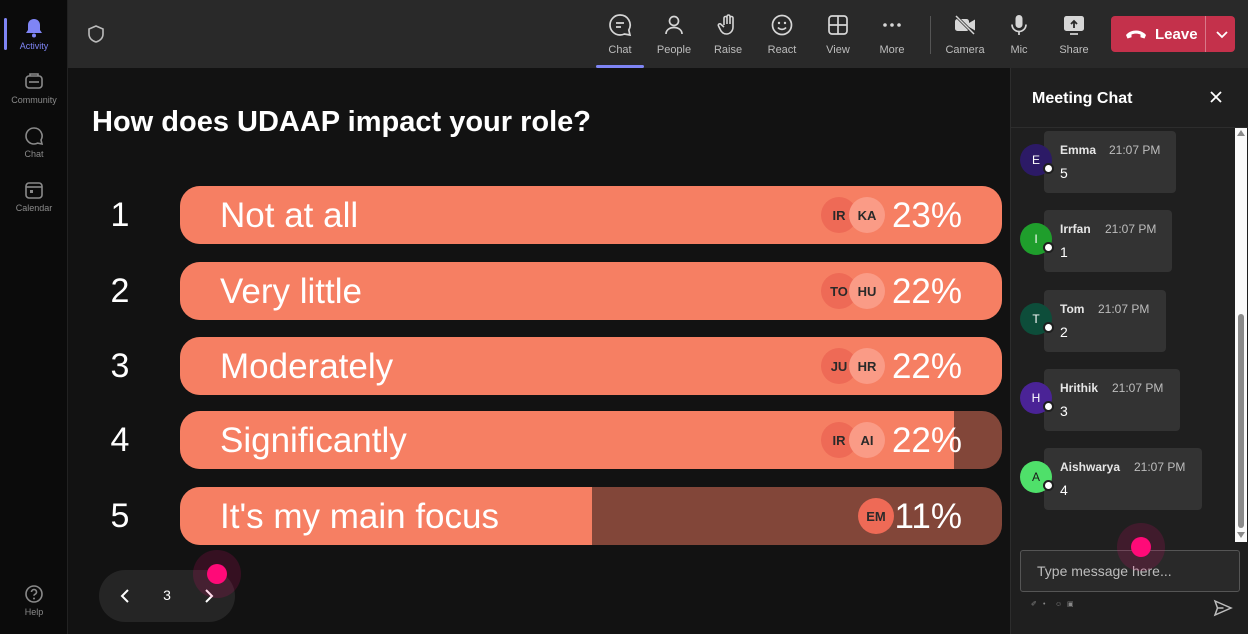 This screenshot has width=1248, height=634. What do you see at coordinates (674, 36) in the screenshot?
I see `toolbar-people-button: People` at bounding box center [674, 36].